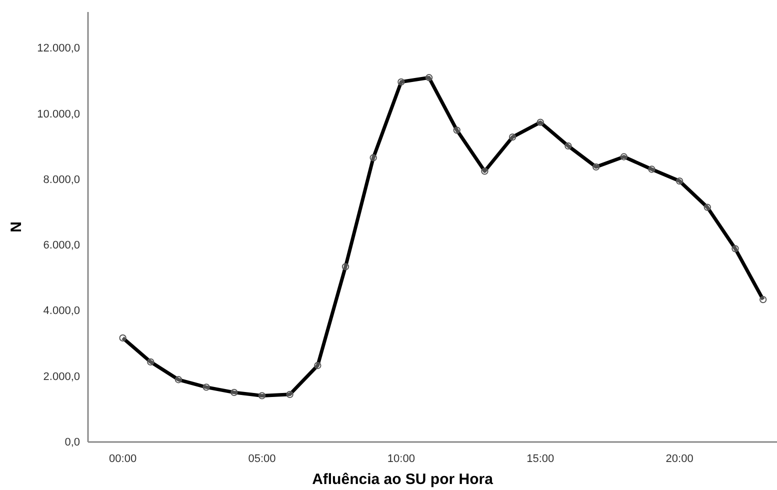 This screenshot has height=490, width=777. Describe the element at coordinates (72, 442) in the screenshot. I see `y-tick-label: 0,0` at that location.